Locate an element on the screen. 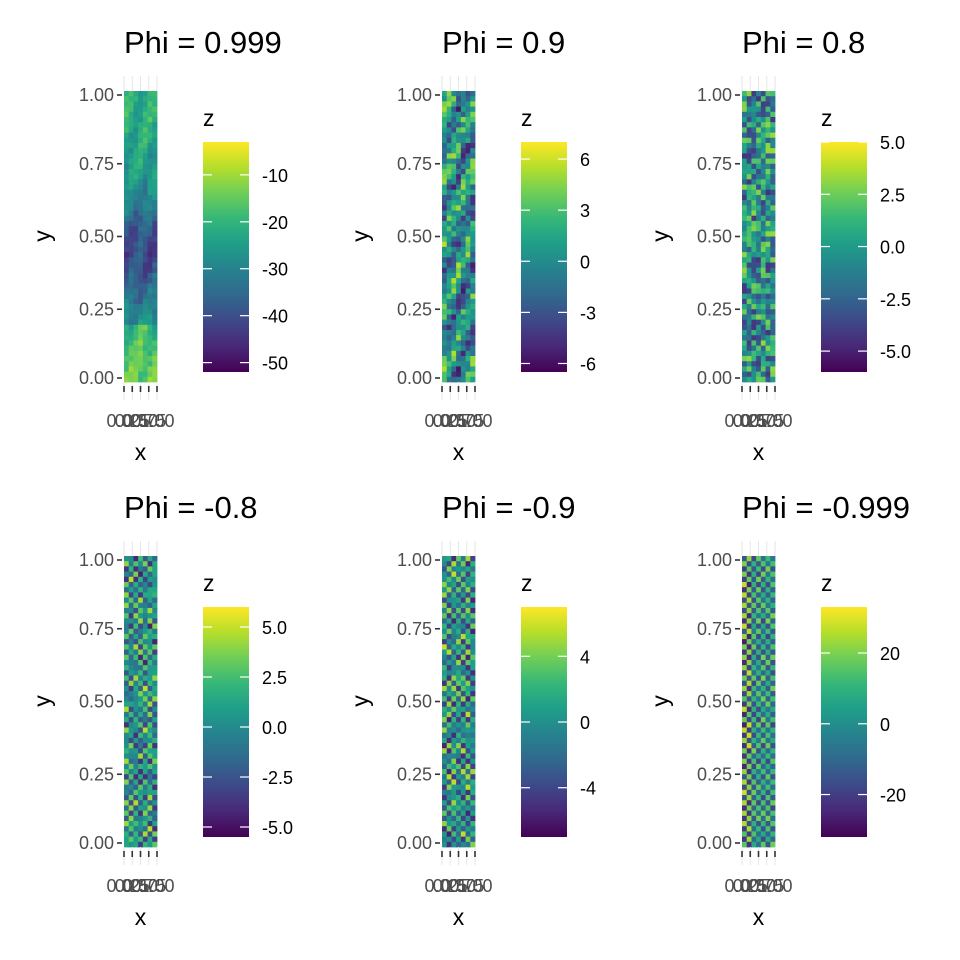 The height and width of the screenshot is (960, 960). x-tick-label: 0.25 is located at coordinates (450, 421).